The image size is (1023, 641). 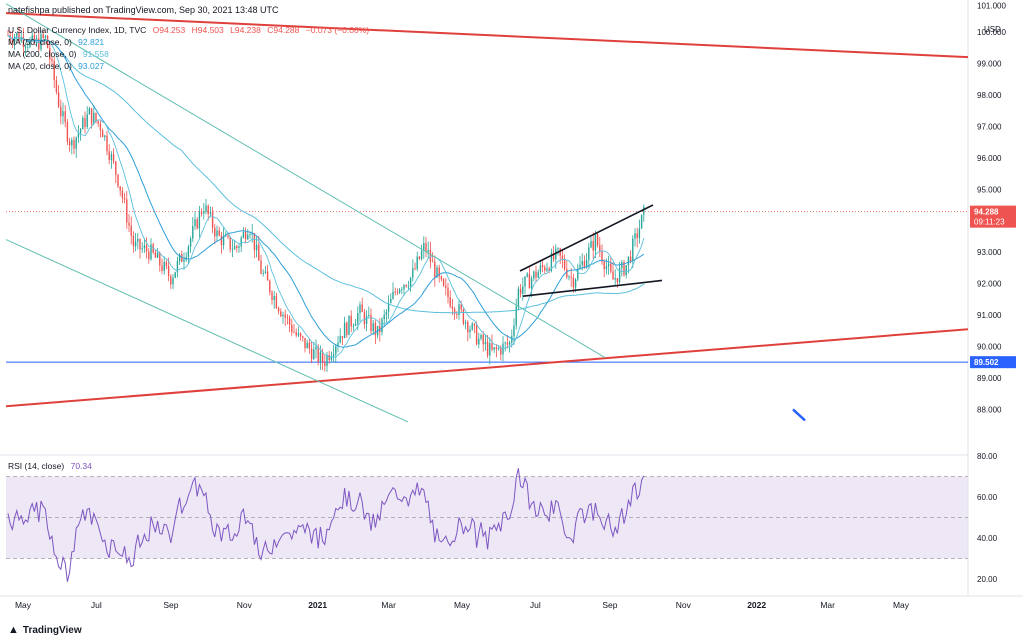 I want to click on x-tick-label: Nov, so click(x=684, y=605).